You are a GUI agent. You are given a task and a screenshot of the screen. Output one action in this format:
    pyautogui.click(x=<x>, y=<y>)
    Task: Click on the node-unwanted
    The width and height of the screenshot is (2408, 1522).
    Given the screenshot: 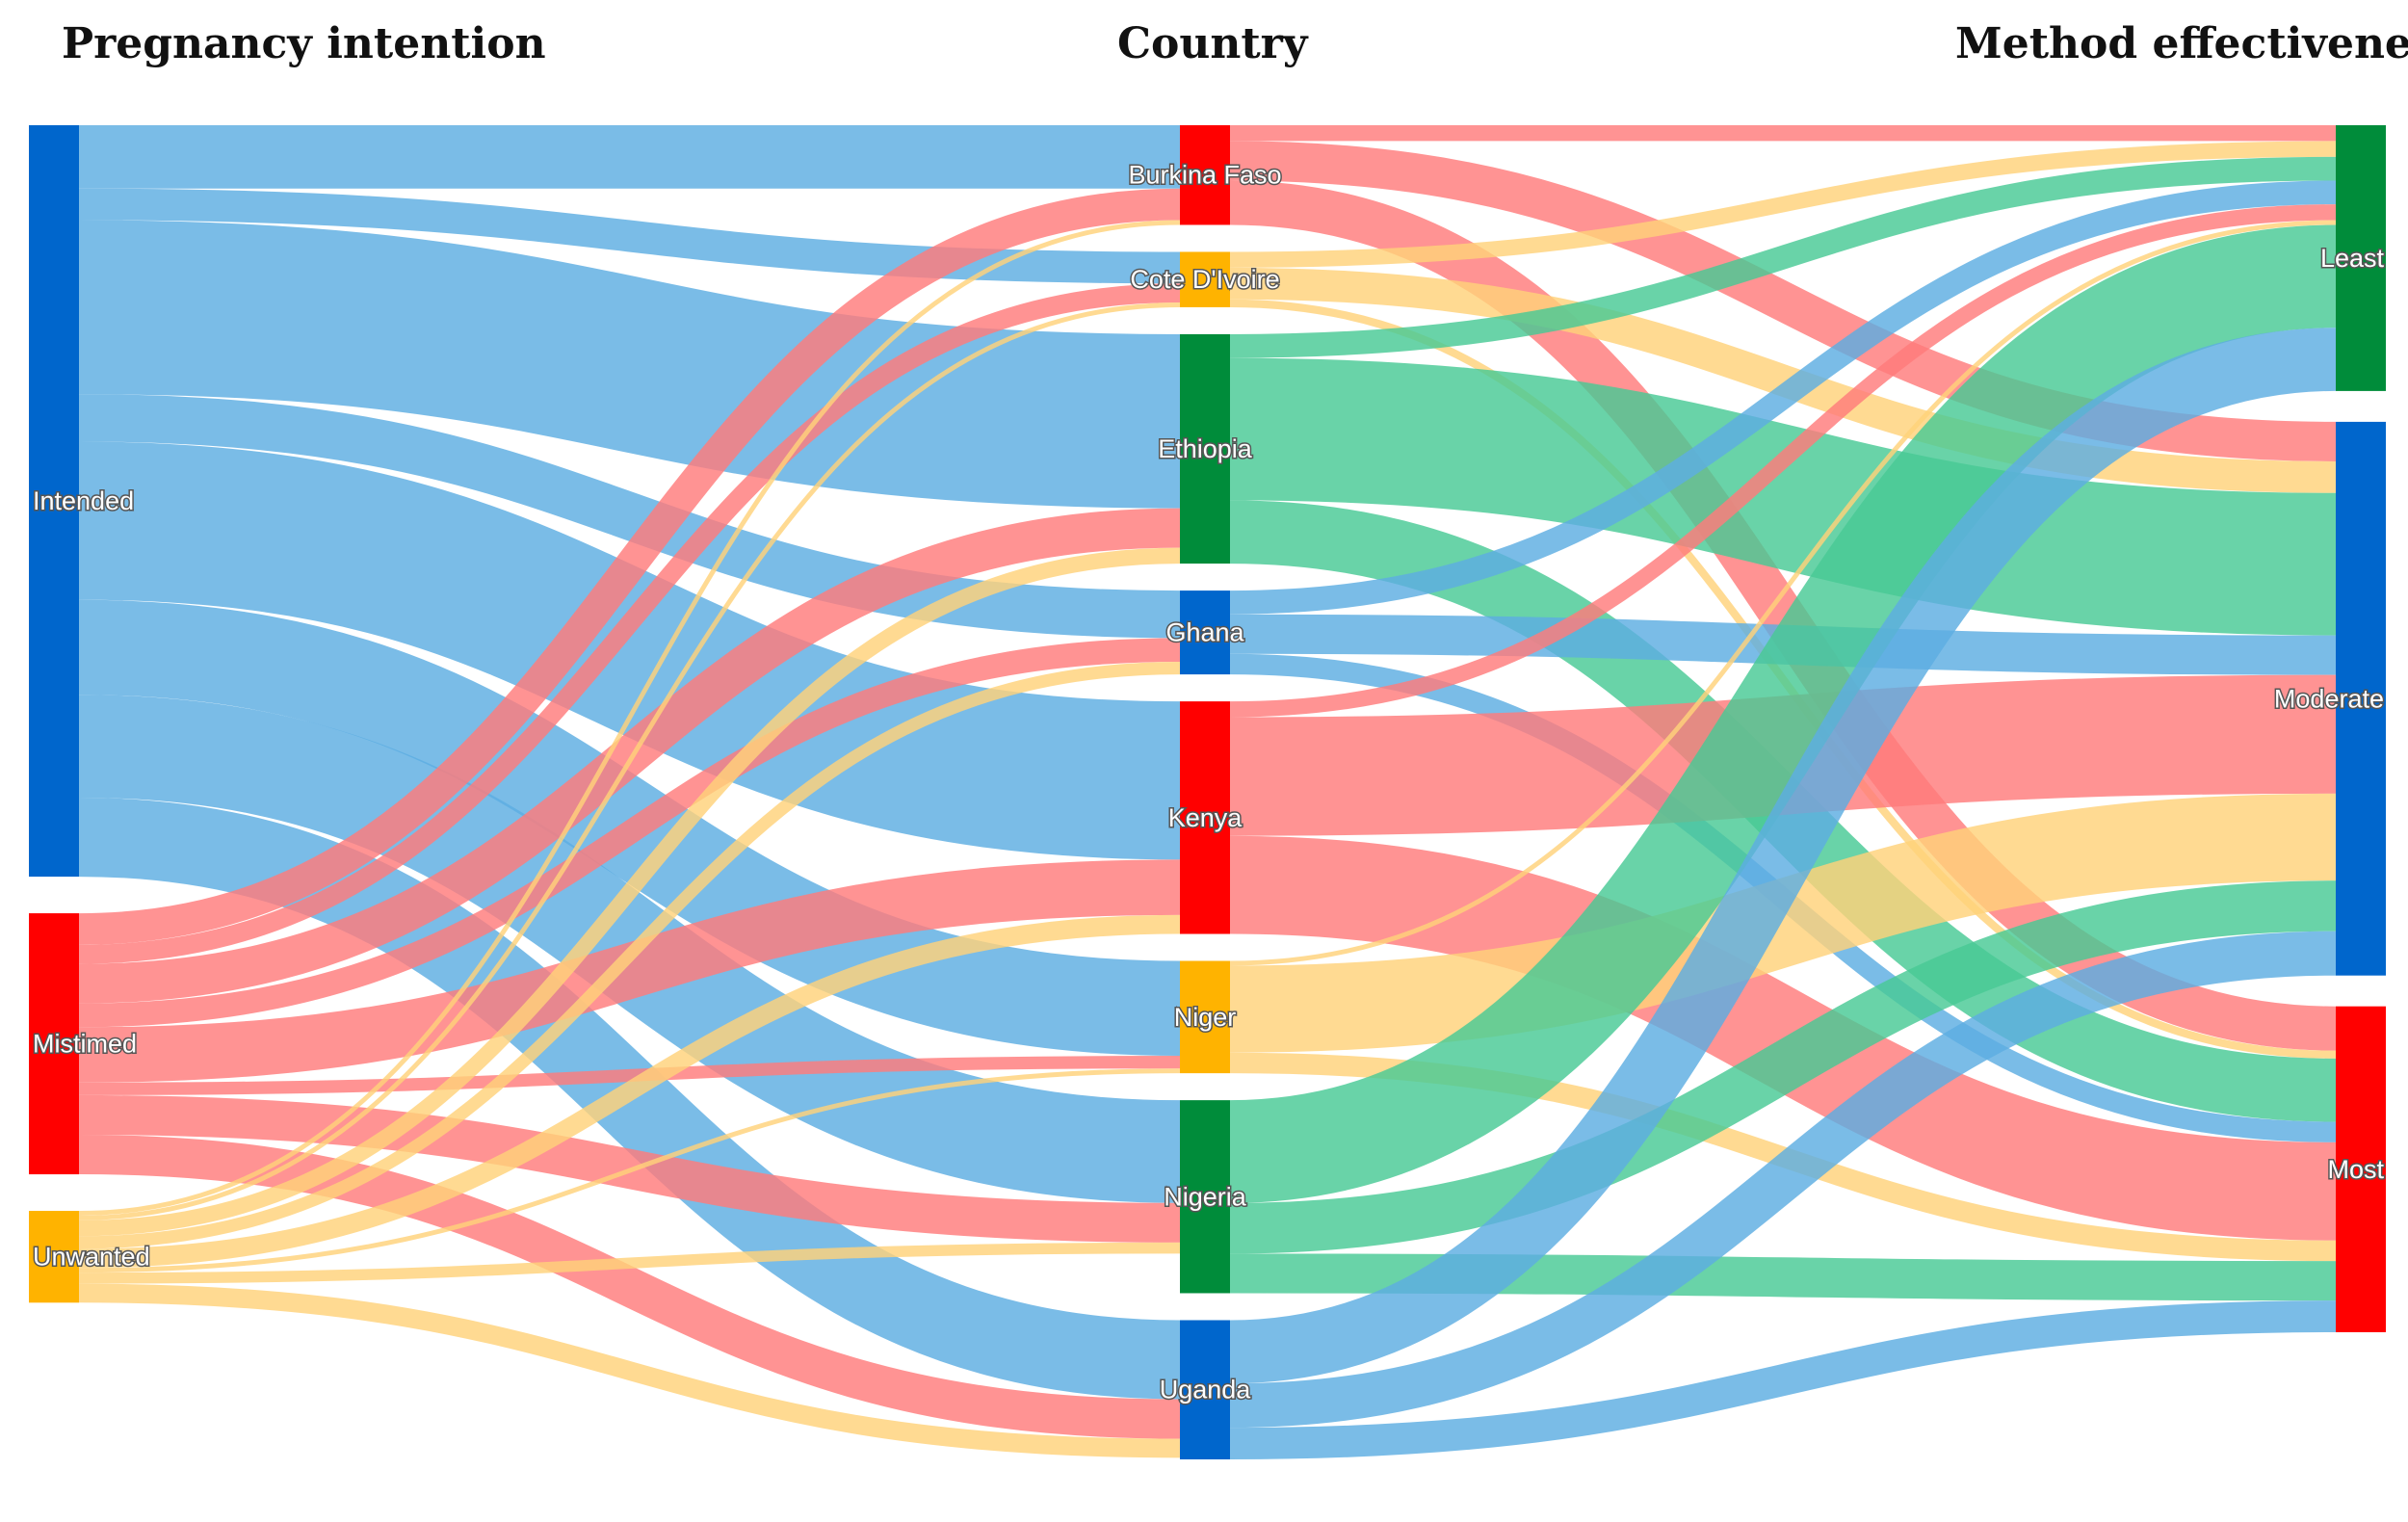 What is the action you would take?
    pyautogui.click(x=54, y=1257)
    